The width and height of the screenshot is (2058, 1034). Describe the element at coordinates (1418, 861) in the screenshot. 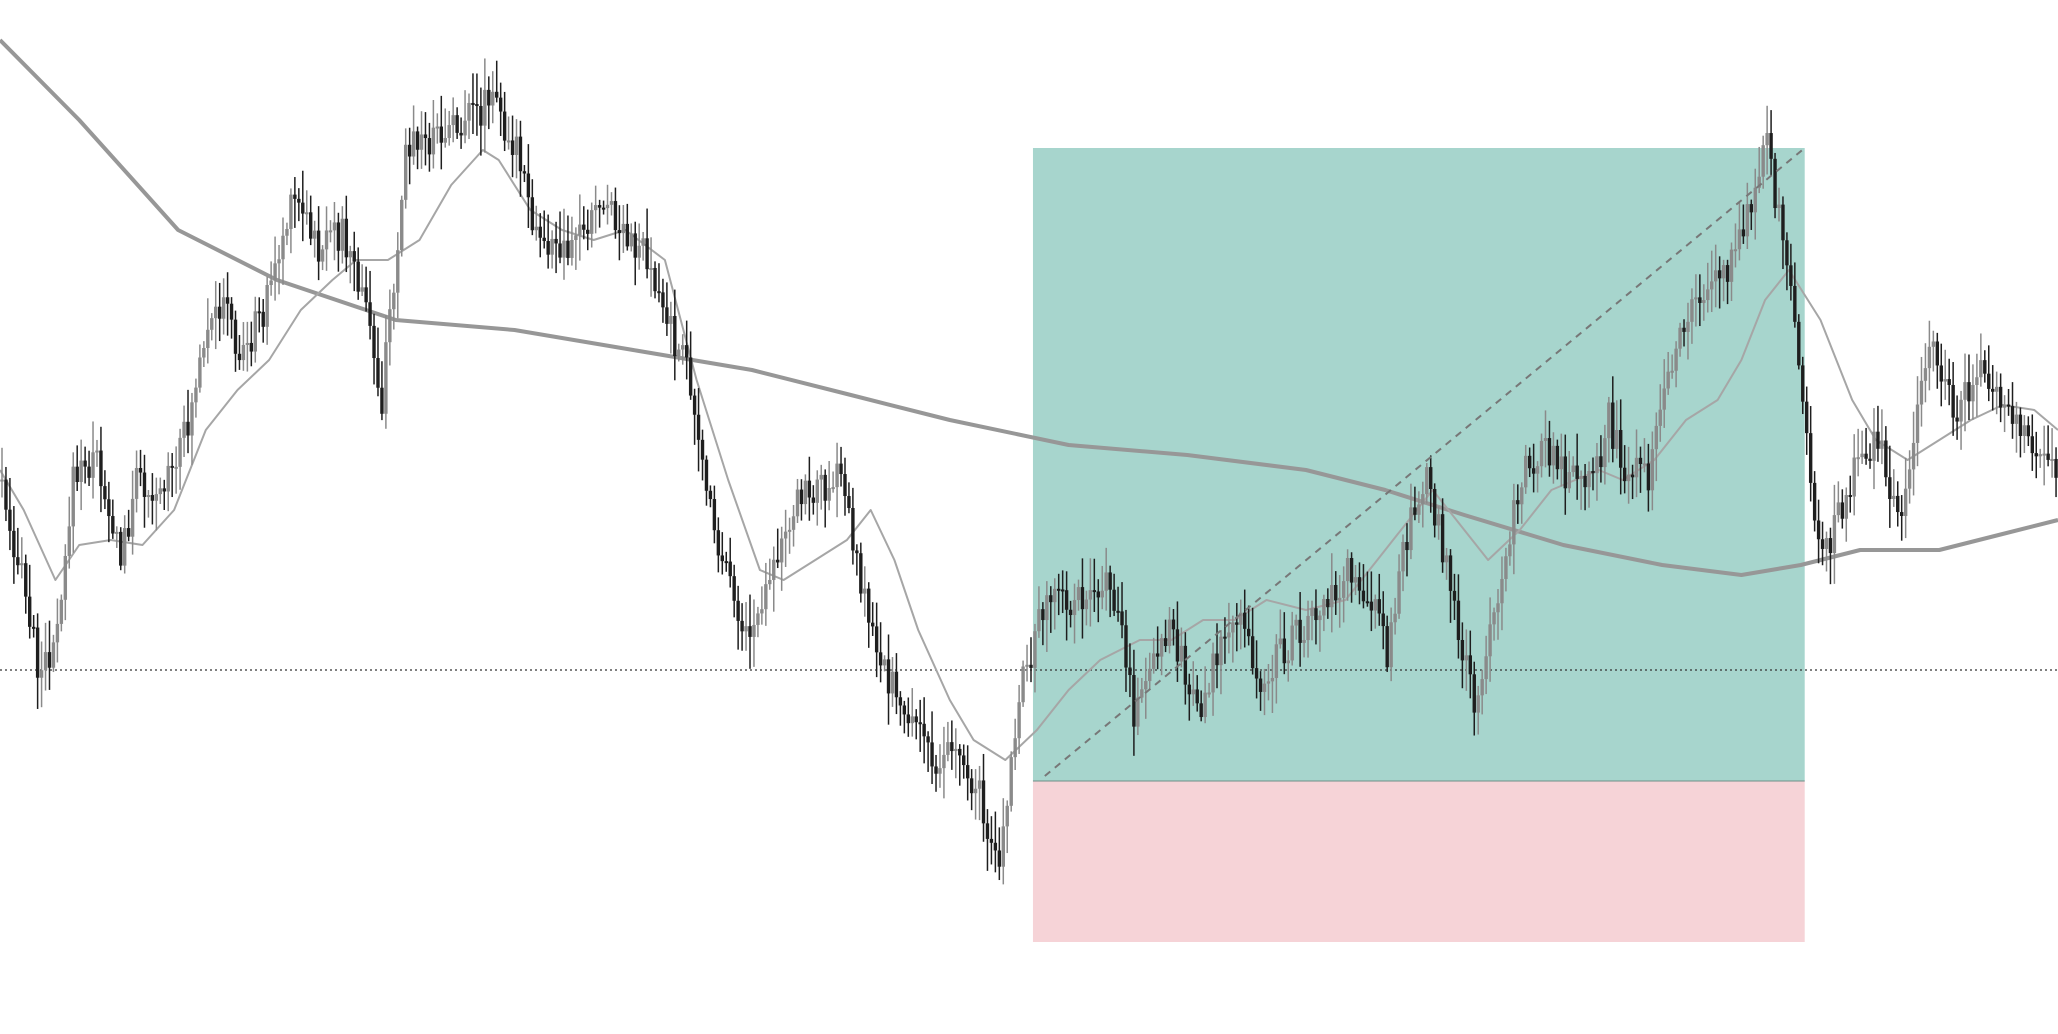

I see `stop-loss-zone` at that location.